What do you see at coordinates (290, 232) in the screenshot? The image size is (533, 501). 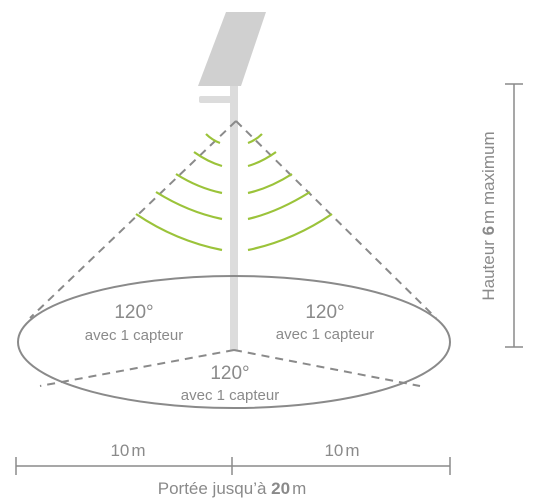 I see `wave-5-right` at bounding box center [290, 232].